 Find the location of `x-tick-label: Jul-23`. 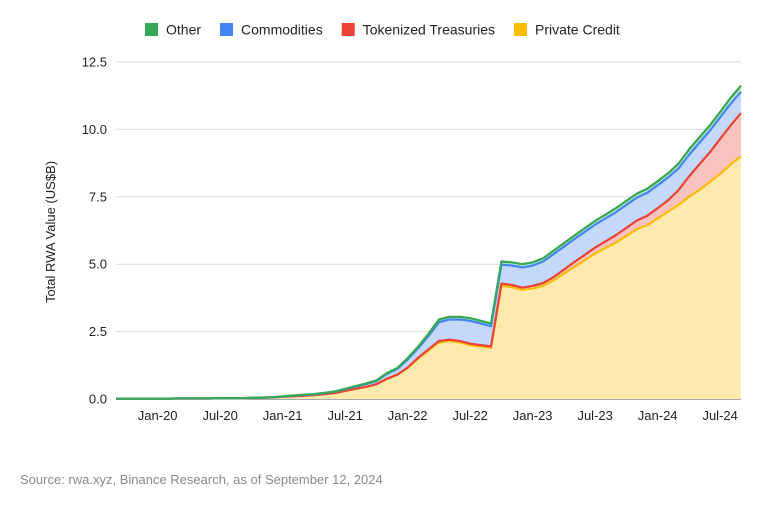

x-tick-label: Jul-23 is located at coordinates (594, 415).